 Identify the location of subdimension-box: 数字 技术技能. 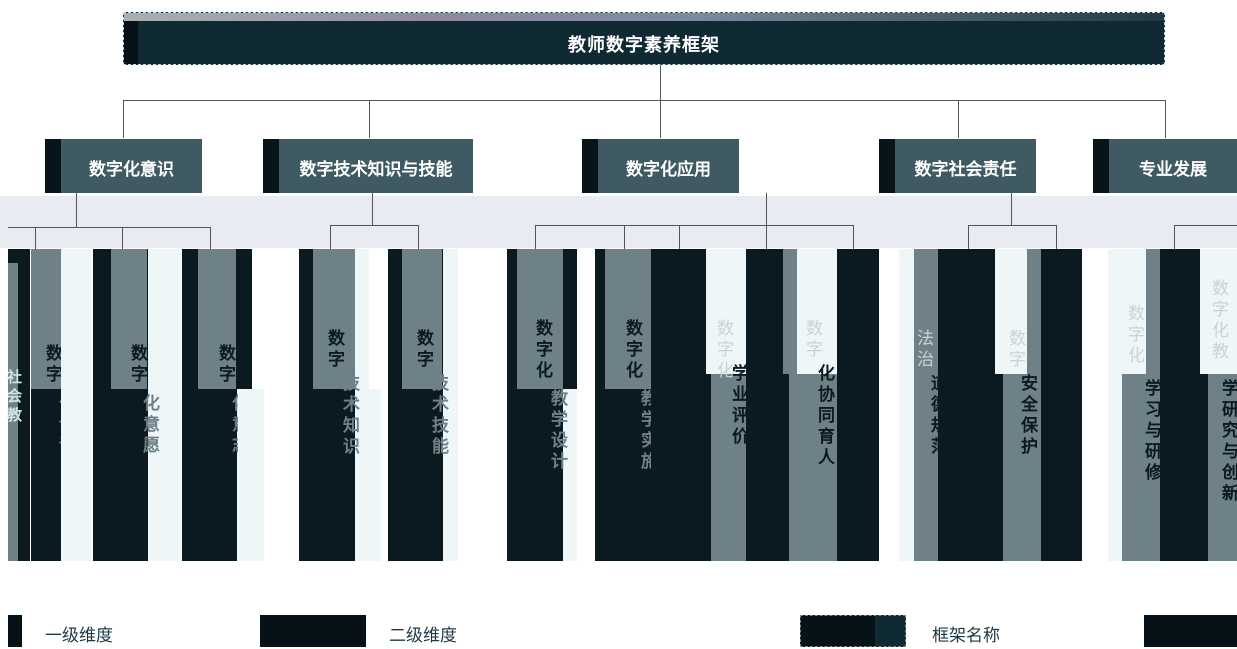
(423, 405).